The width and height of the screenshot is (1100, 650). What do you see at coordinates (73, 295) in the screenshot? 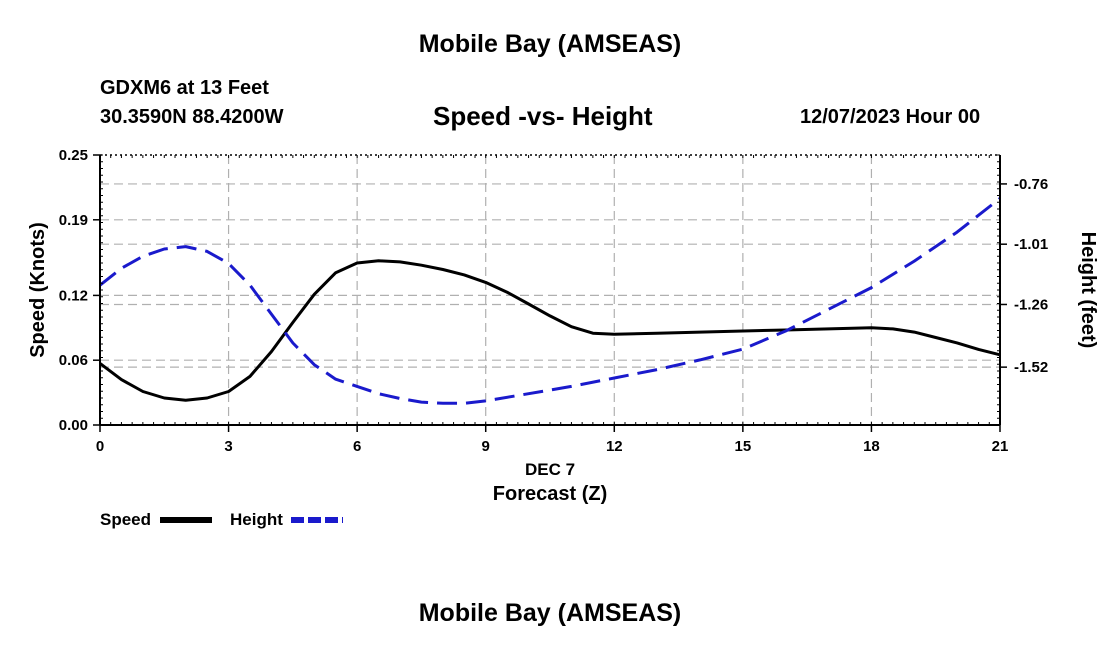
I see `y-tick-label: 0.12` at bounding box center [73, 295].